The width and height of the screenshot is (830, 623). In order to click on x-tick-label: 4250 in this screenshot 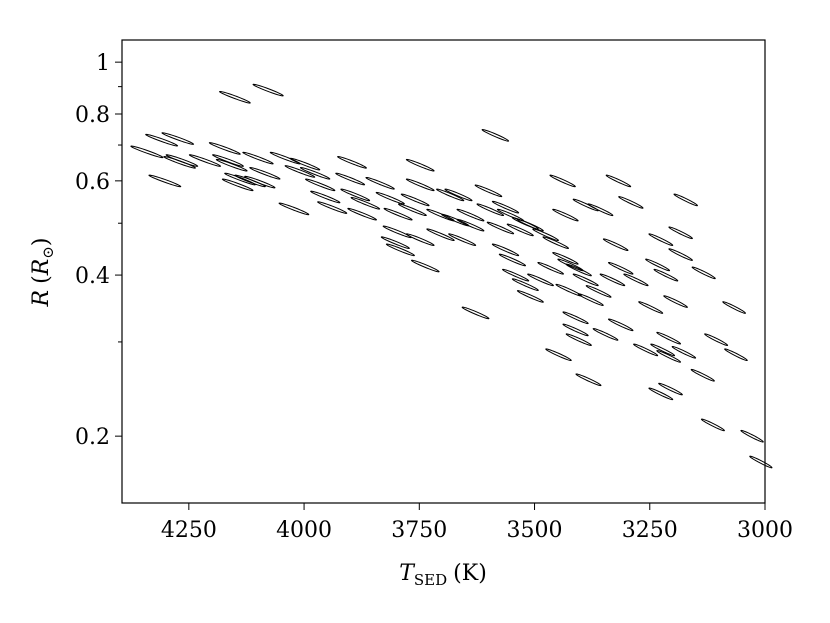, I will do `click(189, 530)`.